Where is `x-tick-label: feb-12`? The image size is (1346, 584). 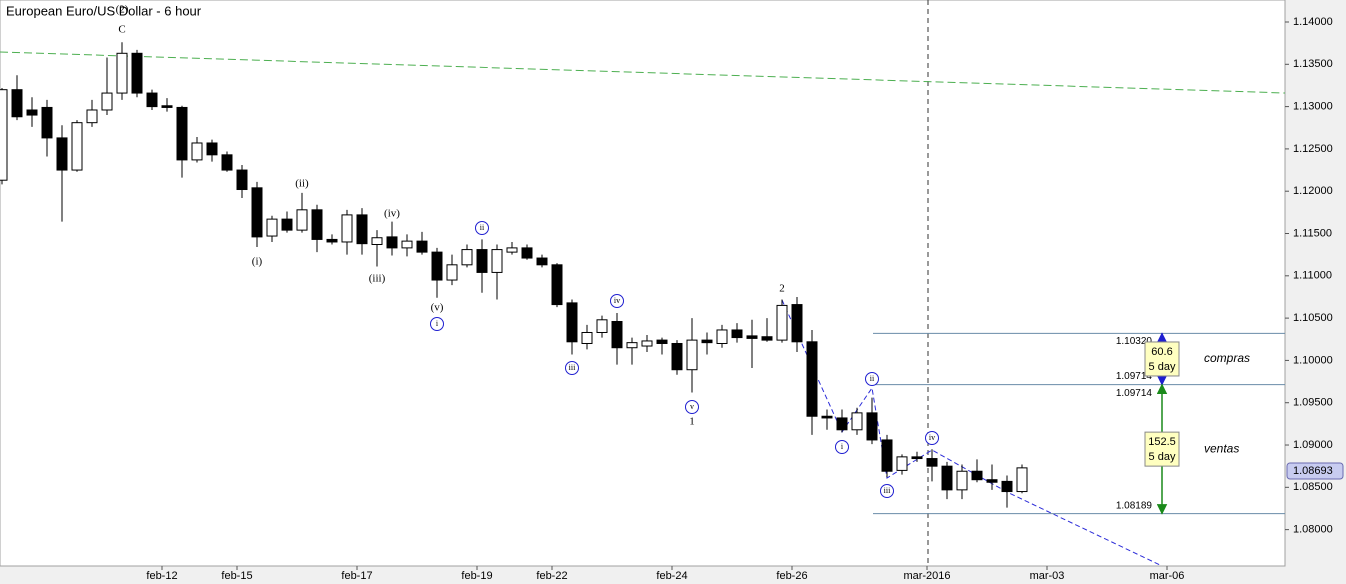
x-tick-label: feb-12 is located at coordinates (161, 576).